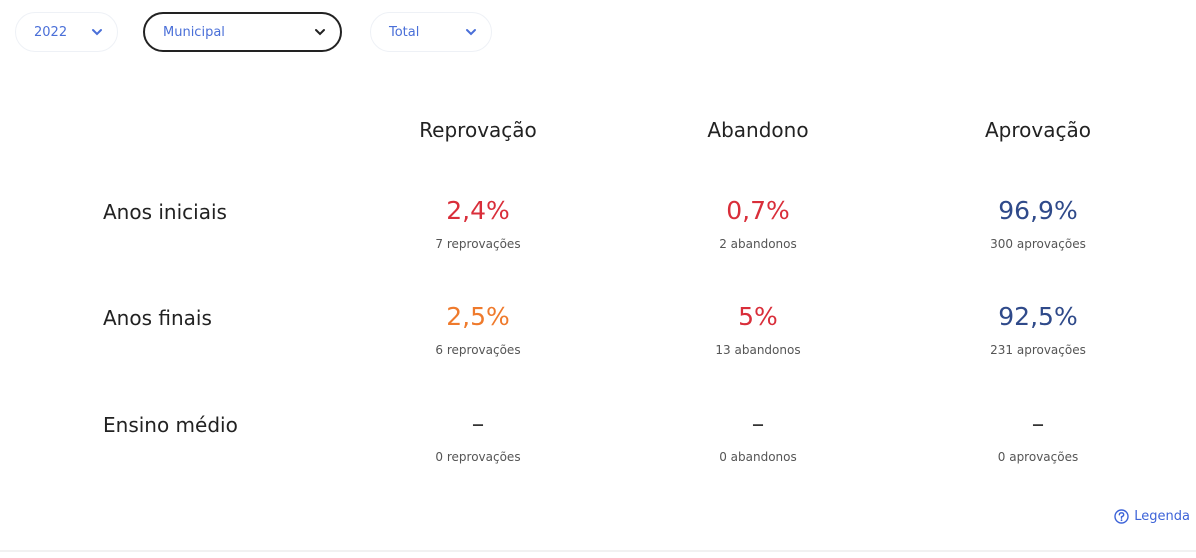 This screenshot has width=1196, height=558. Describe the element at coordinates (431, 32) in the screenshot. I see `filter-dropdown: Total` at that location.